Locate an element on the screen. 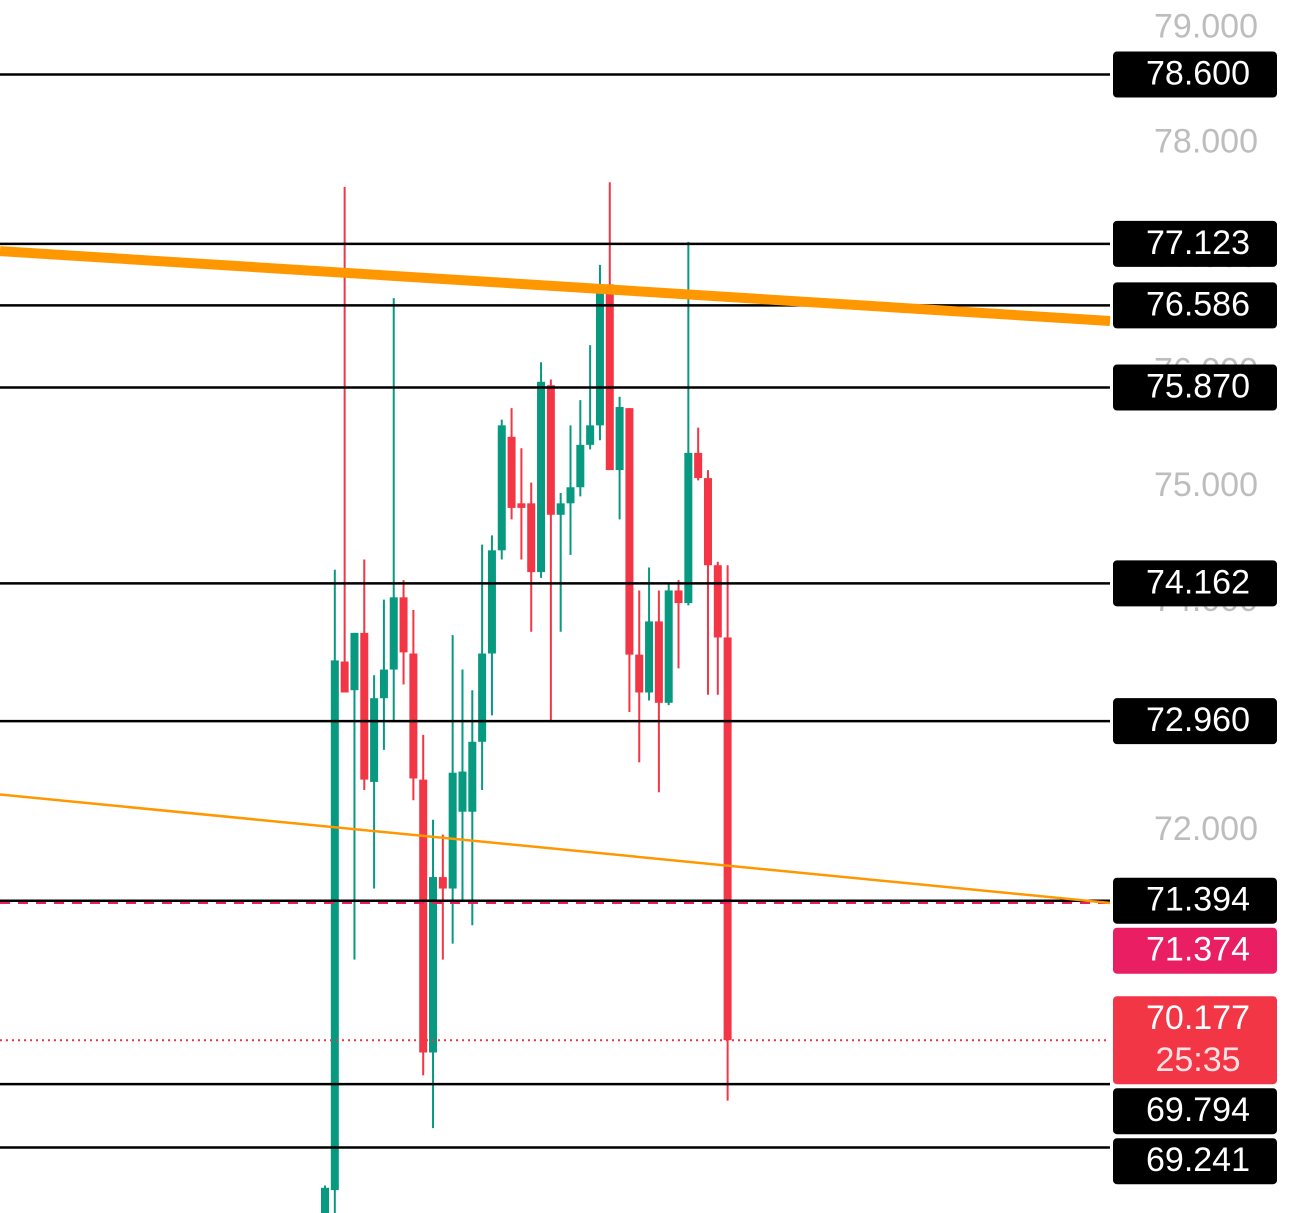 Image resolution: width=1290 pixels, height=1213 pixels. level-price-label: 78.600 is located at coordinates (1198, 74).